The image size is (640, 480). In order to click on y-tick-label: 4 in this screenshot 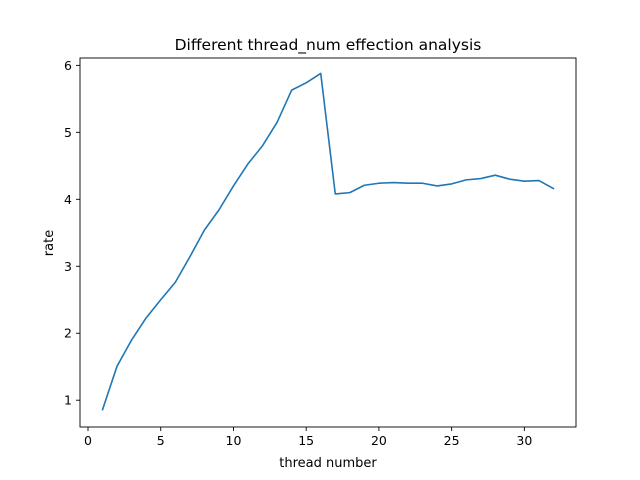, I will do `click(68, 199)`.